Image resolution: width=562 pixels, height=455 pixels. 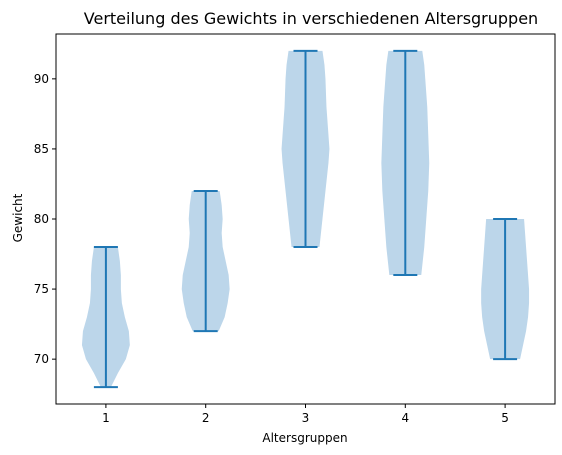 I want to click on y-tick-label-70: 70, so click(x=41, y=359).